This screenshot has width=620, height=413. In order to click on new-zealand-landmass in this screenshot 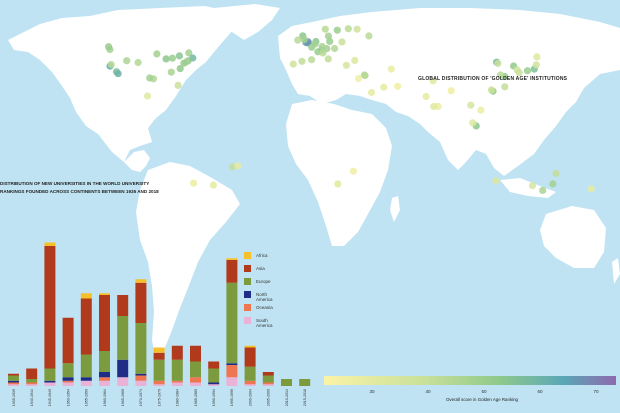, I will do `click(616, 271)`.